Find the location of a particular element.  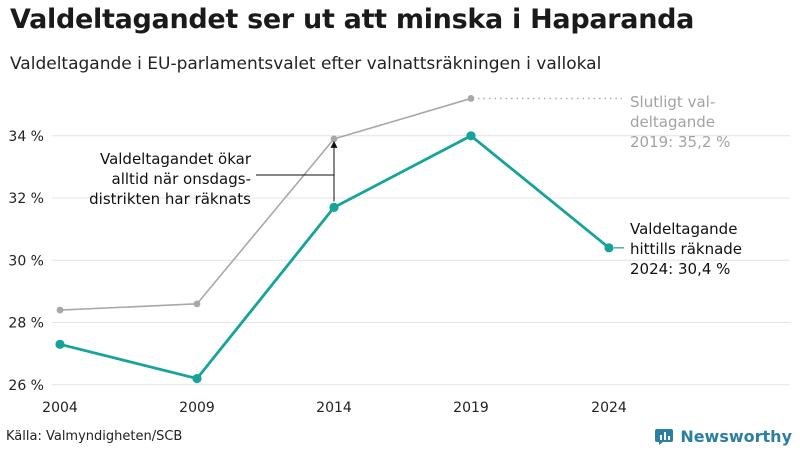

wednesday-note-line: distrikten har räknats is located at coordinates (170, 199).